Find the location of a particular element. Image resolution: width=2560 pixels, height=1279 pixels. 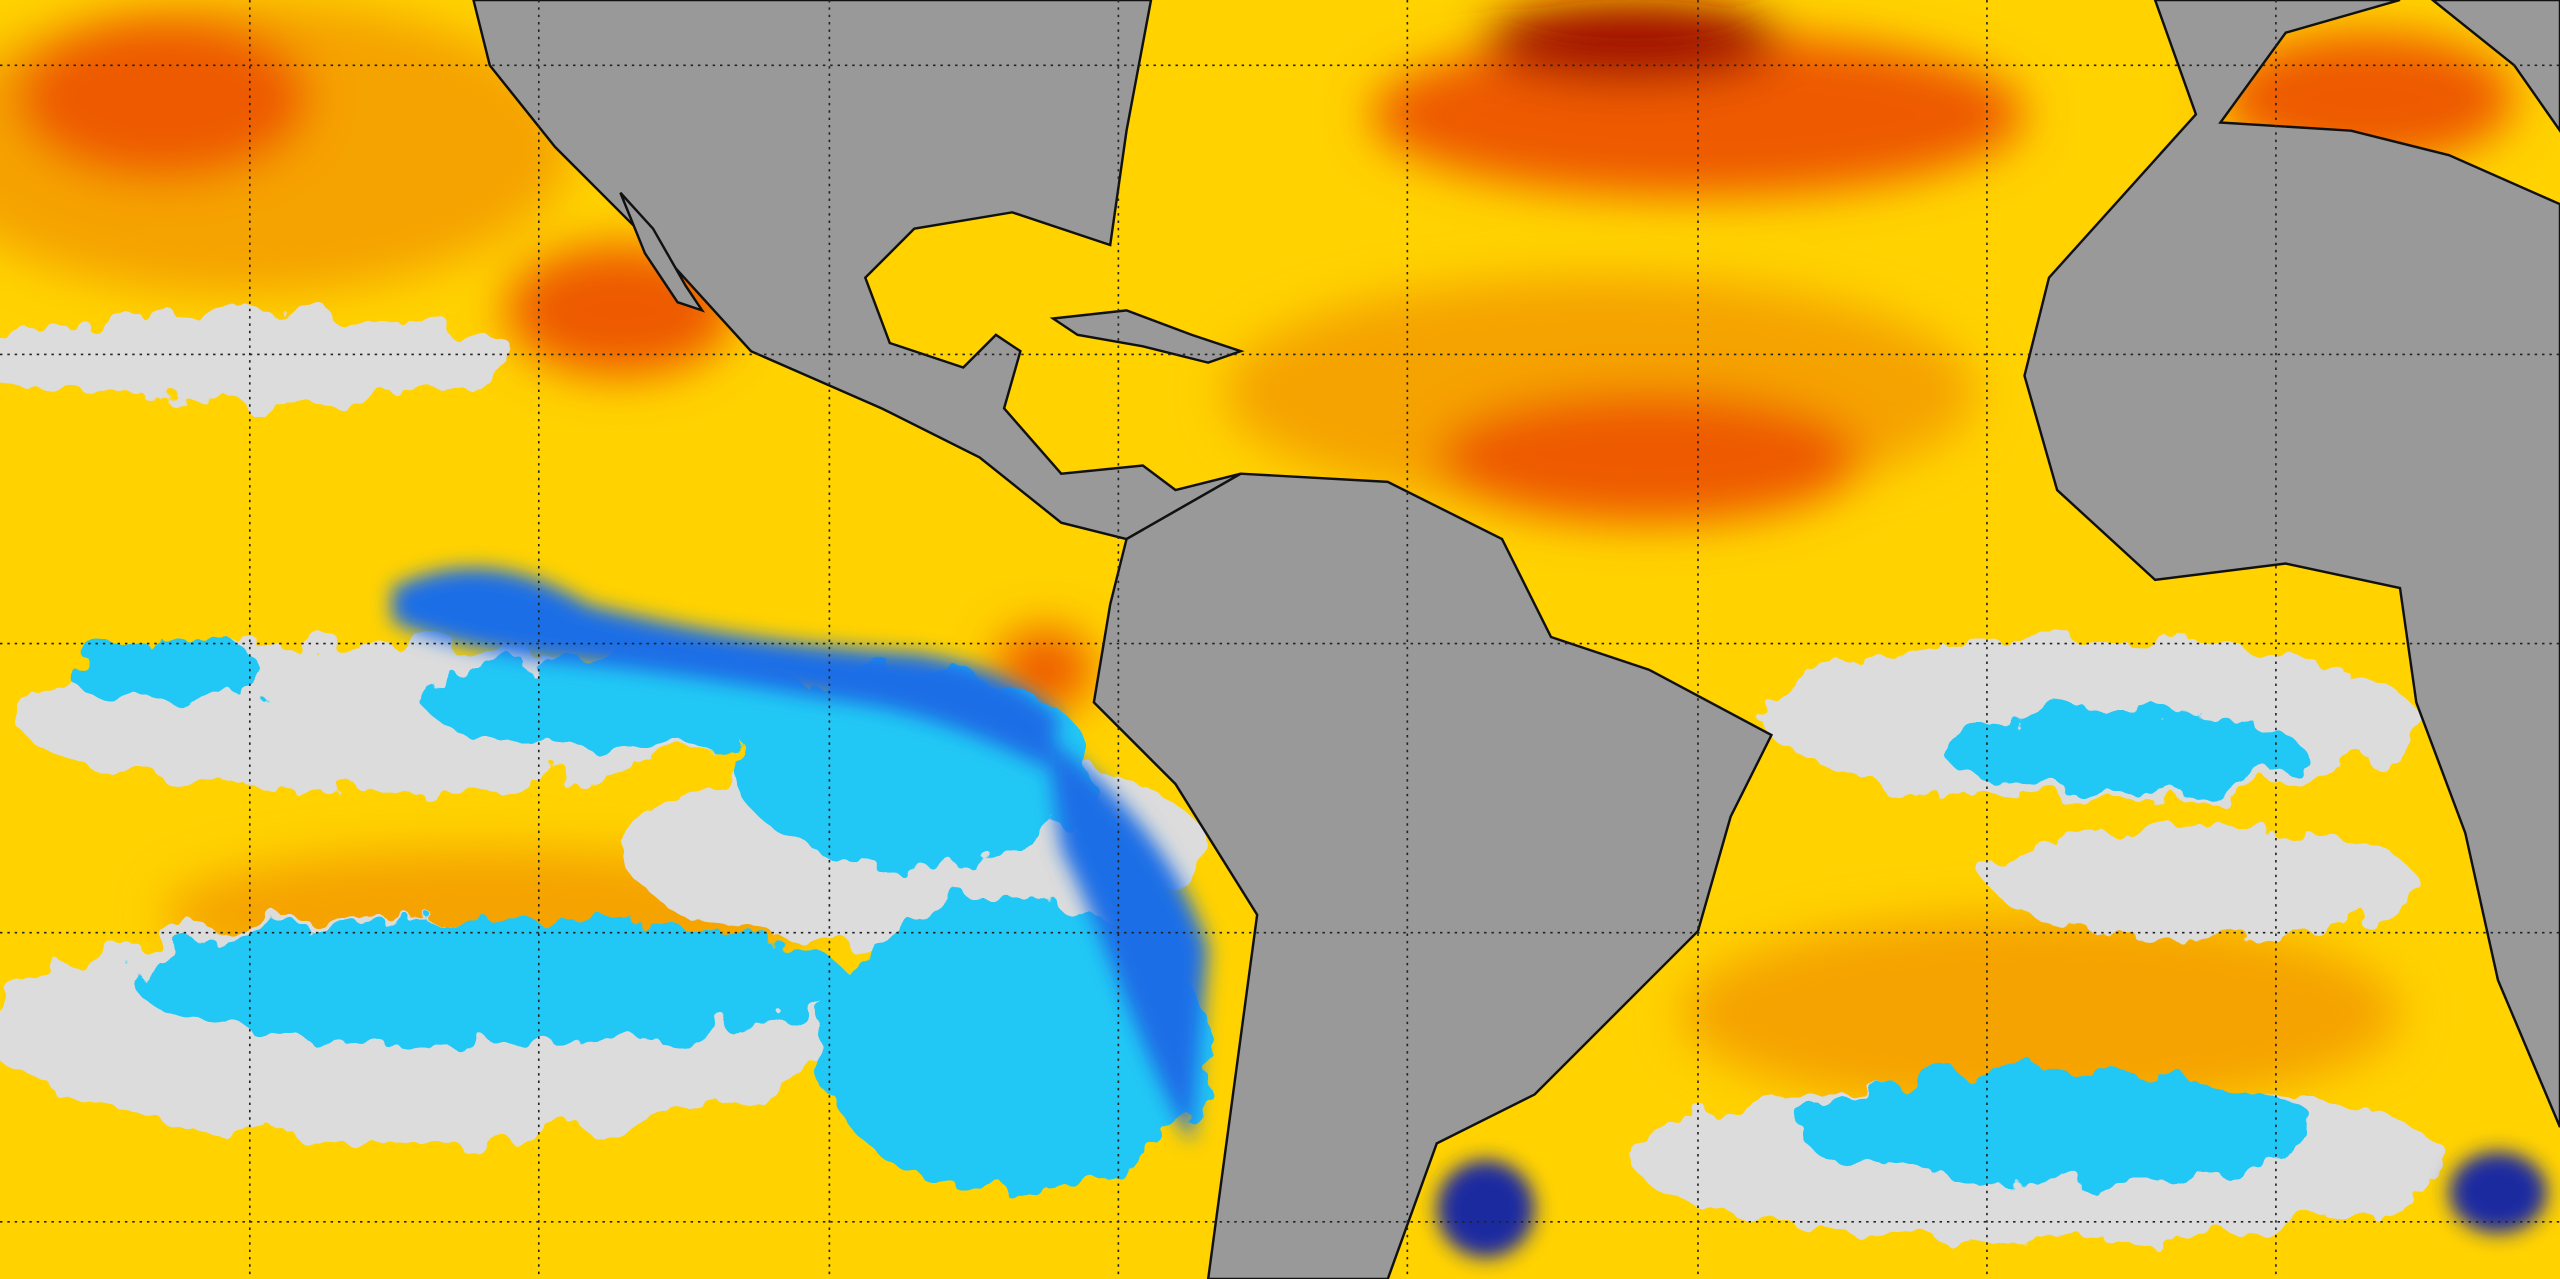

land-cuba is located at coordinates (1147, 336).